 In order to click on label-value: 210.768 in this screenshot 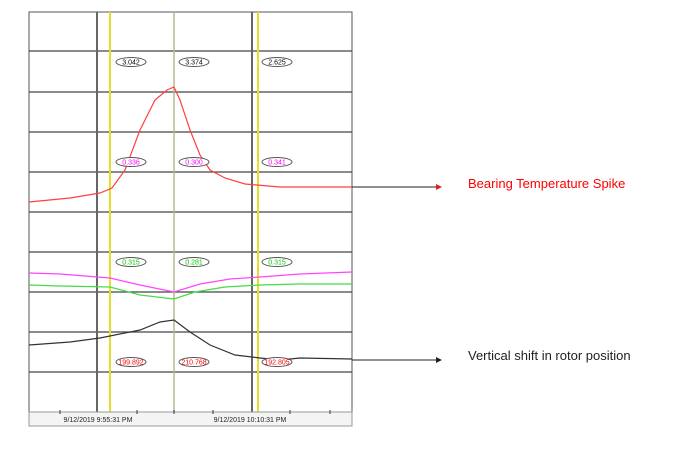, I will do `click(193, 363)`.